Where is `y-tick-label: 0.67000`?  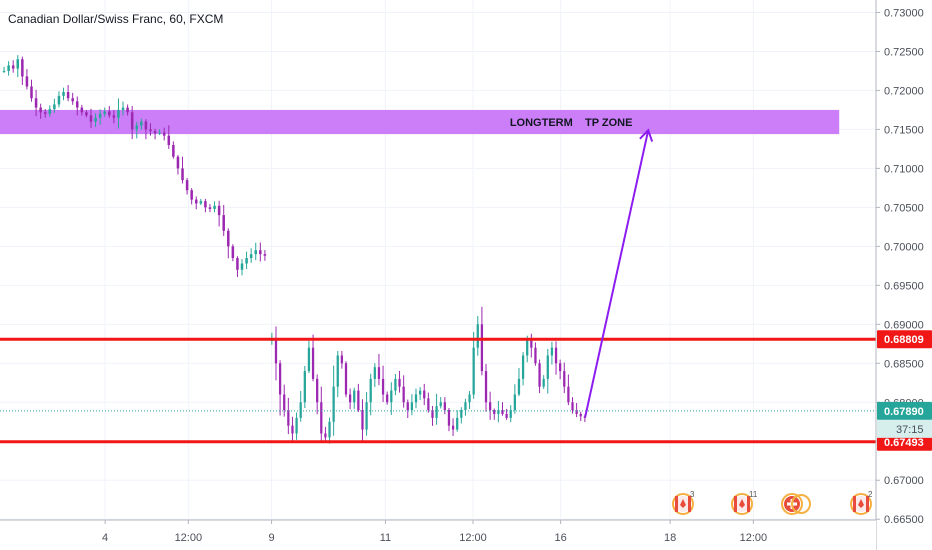
y-tick-label: 0.67000 is located at coordinates (904, 481).